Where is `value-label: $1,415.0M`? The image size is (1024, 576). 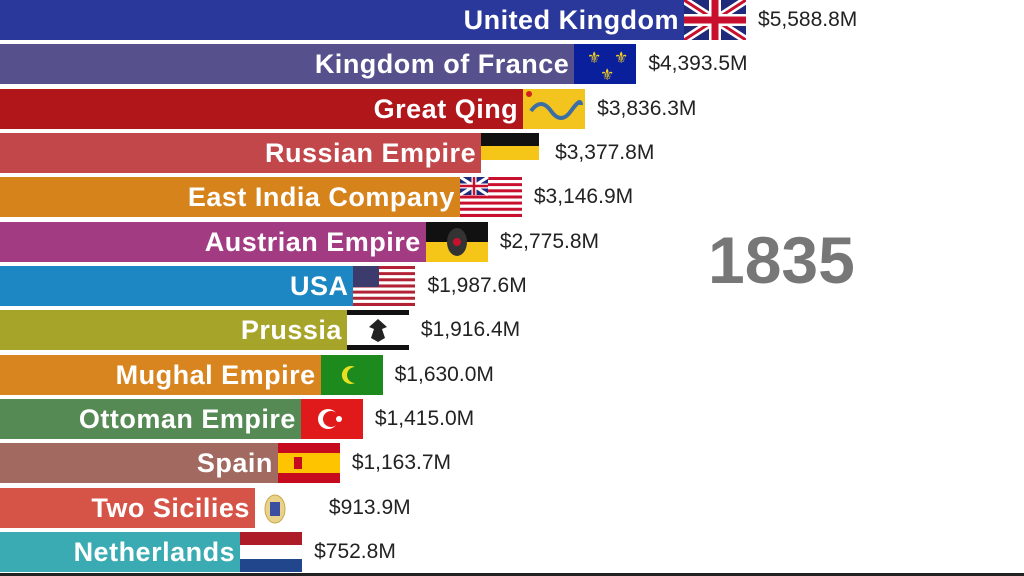
value-label: $1,415.0M is located at coordinates (424, 418).